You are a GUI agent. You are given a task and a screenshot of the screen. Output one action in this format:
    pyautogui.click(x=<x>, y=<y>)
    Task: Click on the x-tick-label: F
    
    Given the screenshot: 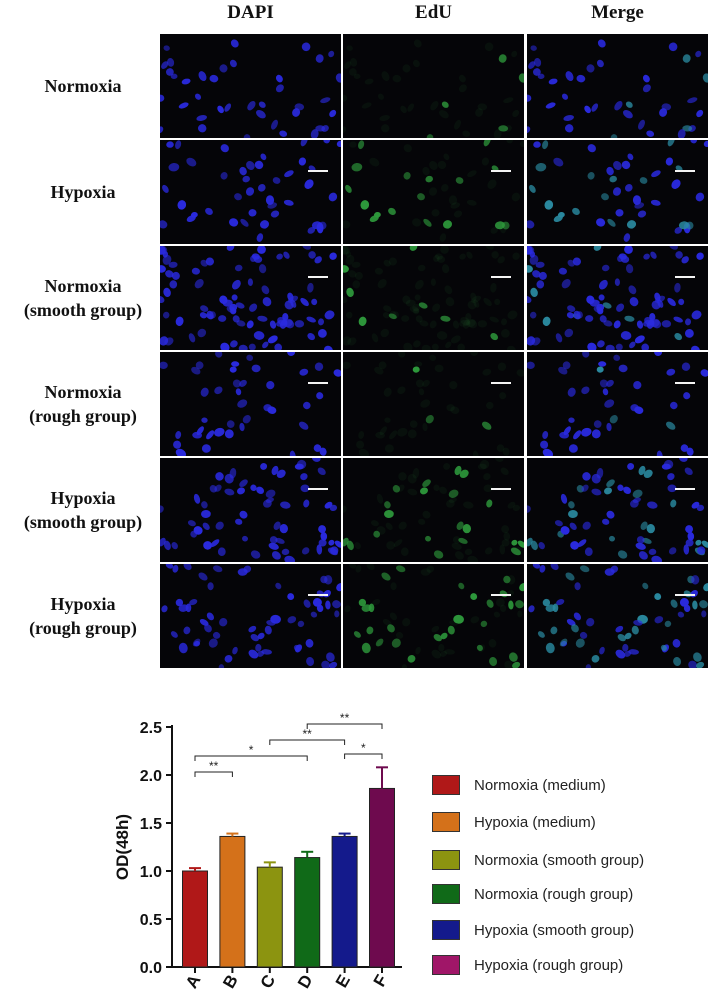 What is the action you would take?
    pyautogui.click(x=381, y=981)
    